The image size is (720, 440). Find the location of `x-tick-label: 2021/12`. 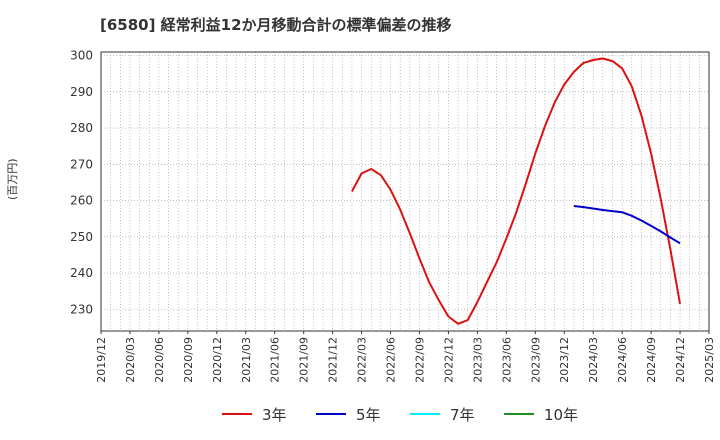

x-tick-label: 2021/12 is located at coordinates (333, 360).